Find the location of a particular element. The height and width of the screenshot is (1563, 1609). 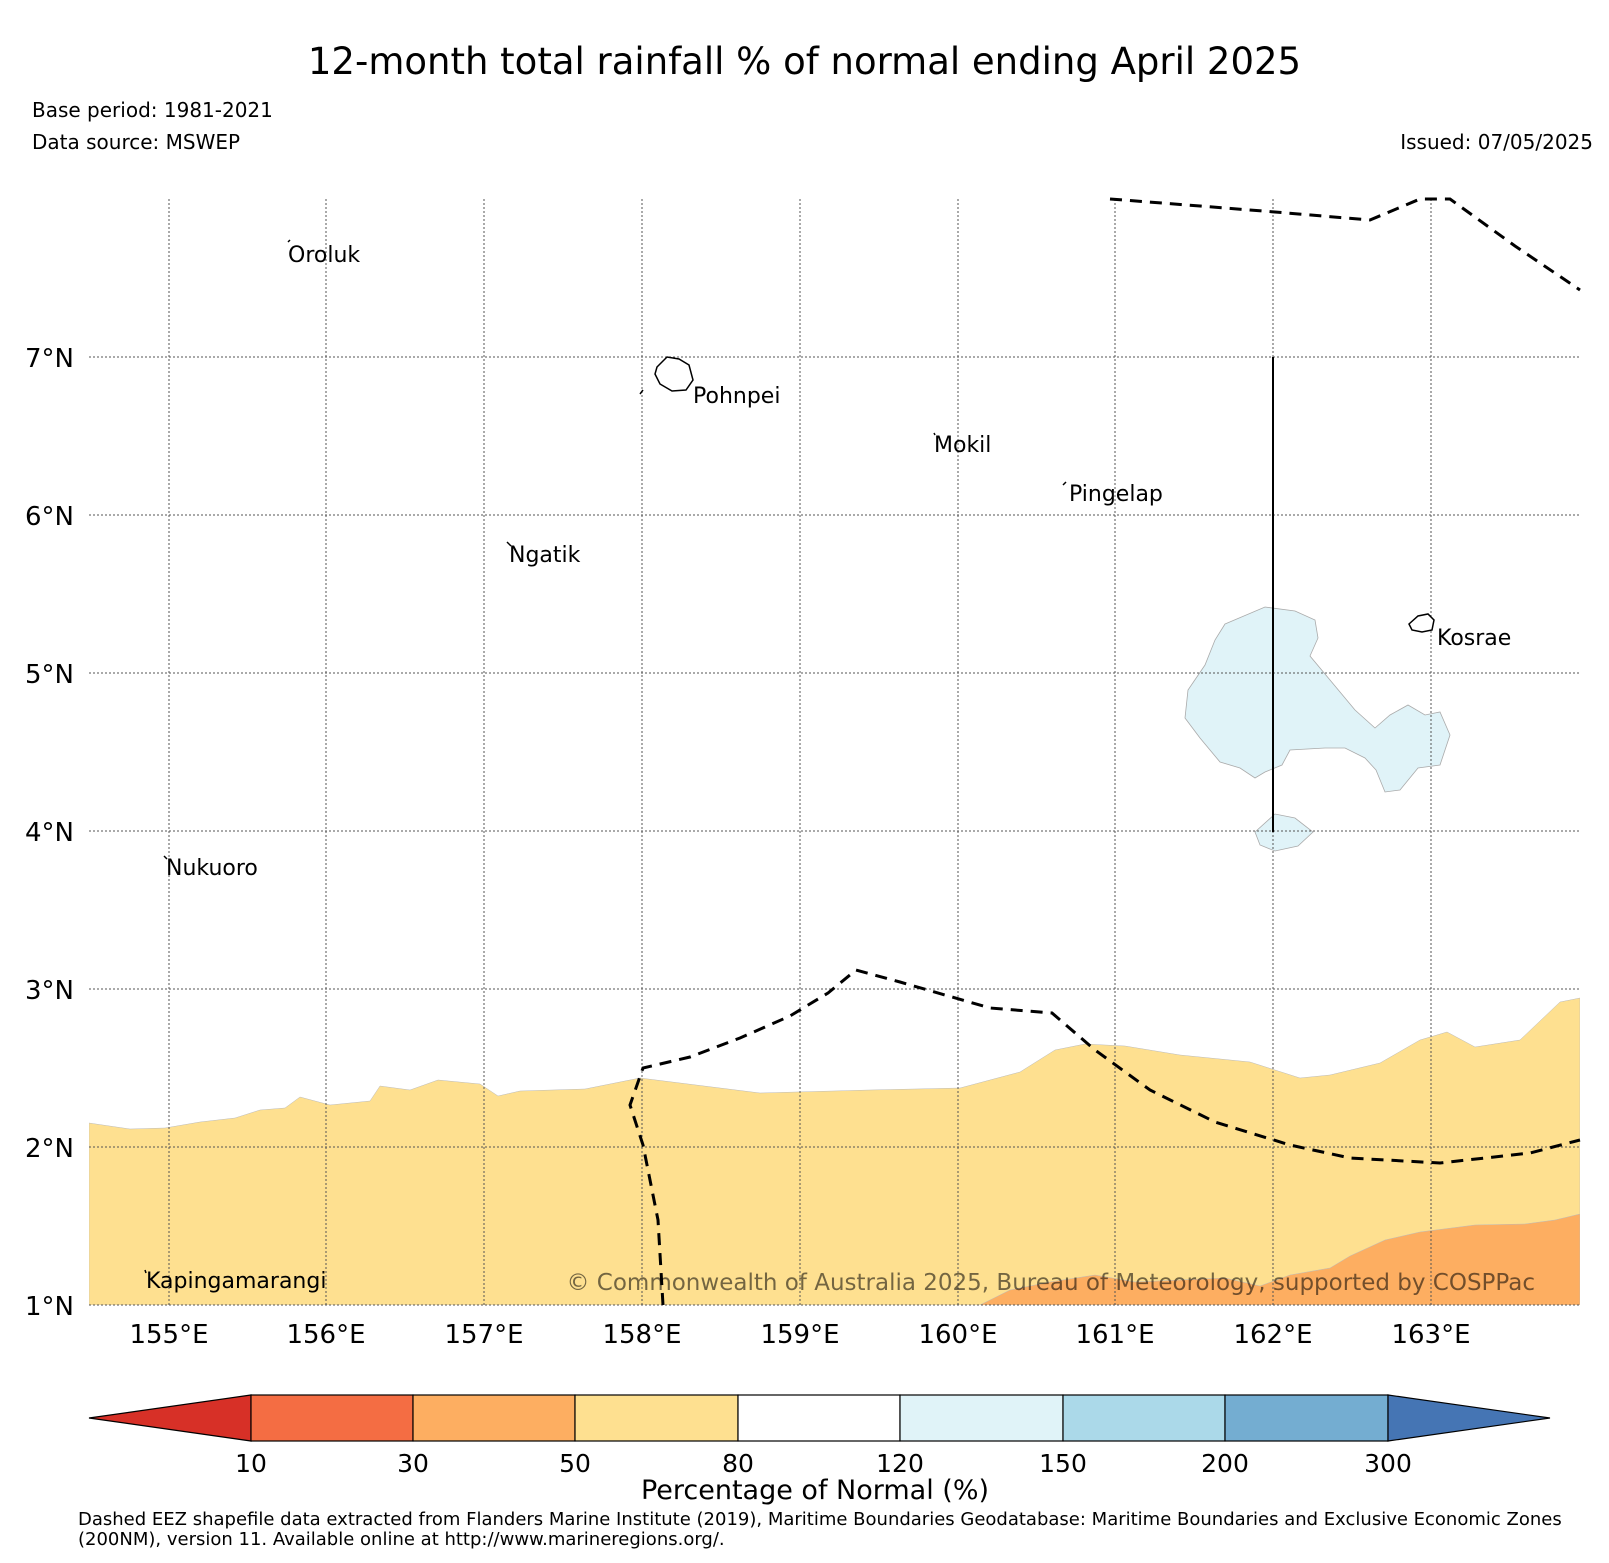

kosrae-island-outline is located at coordinates (1421, 623).